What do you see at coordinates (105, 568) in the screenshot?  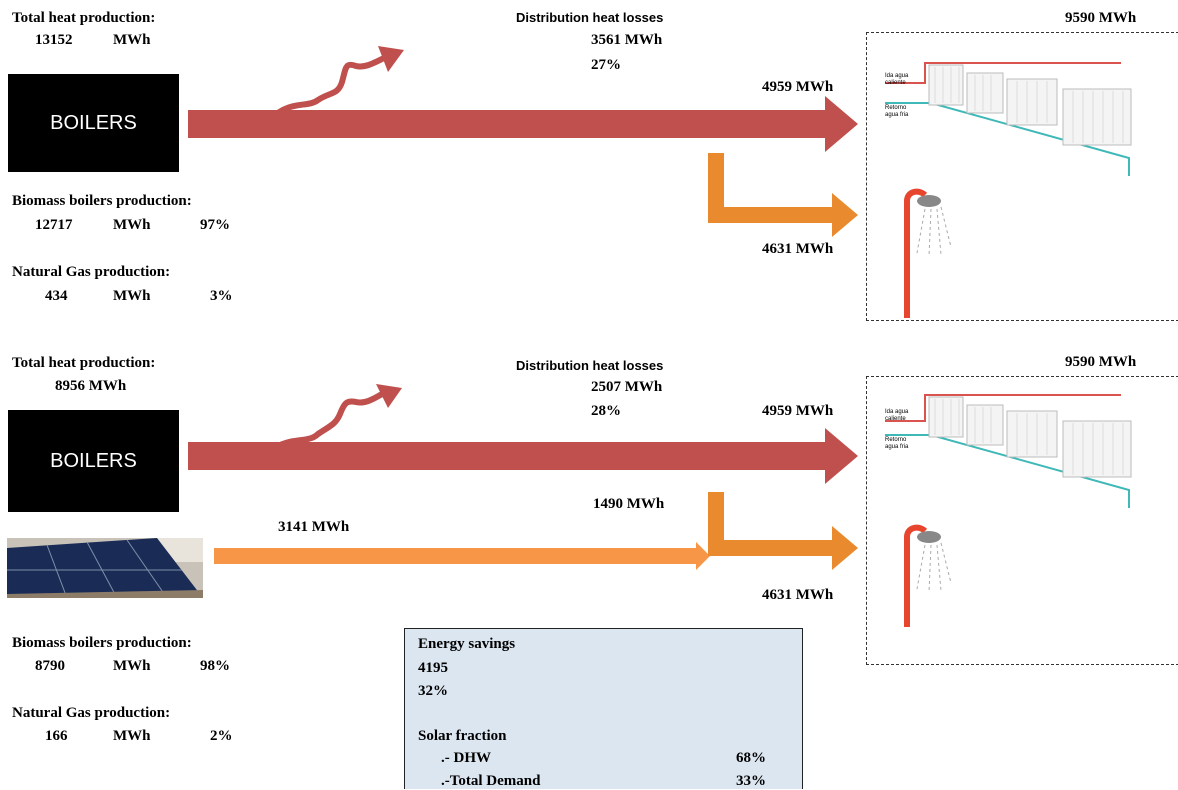 I see `solar-panels-image` at bounding box center [105, 568].